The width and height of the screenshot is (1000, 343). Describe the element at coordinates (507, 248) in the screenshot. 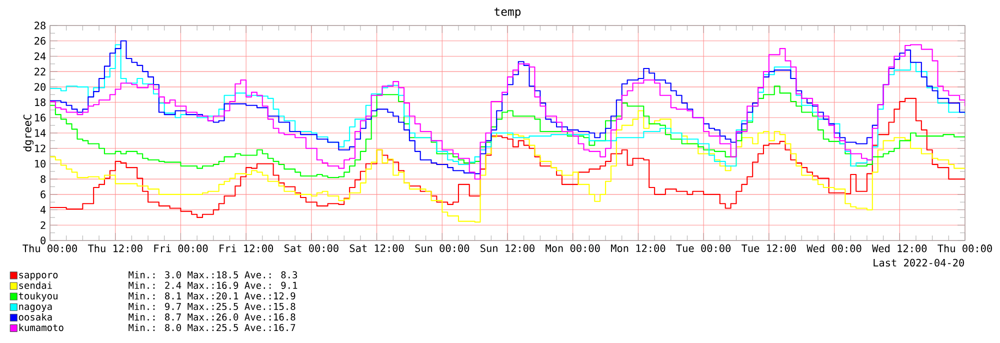

I see `x-tick-label: Sun 12:00` at that location.